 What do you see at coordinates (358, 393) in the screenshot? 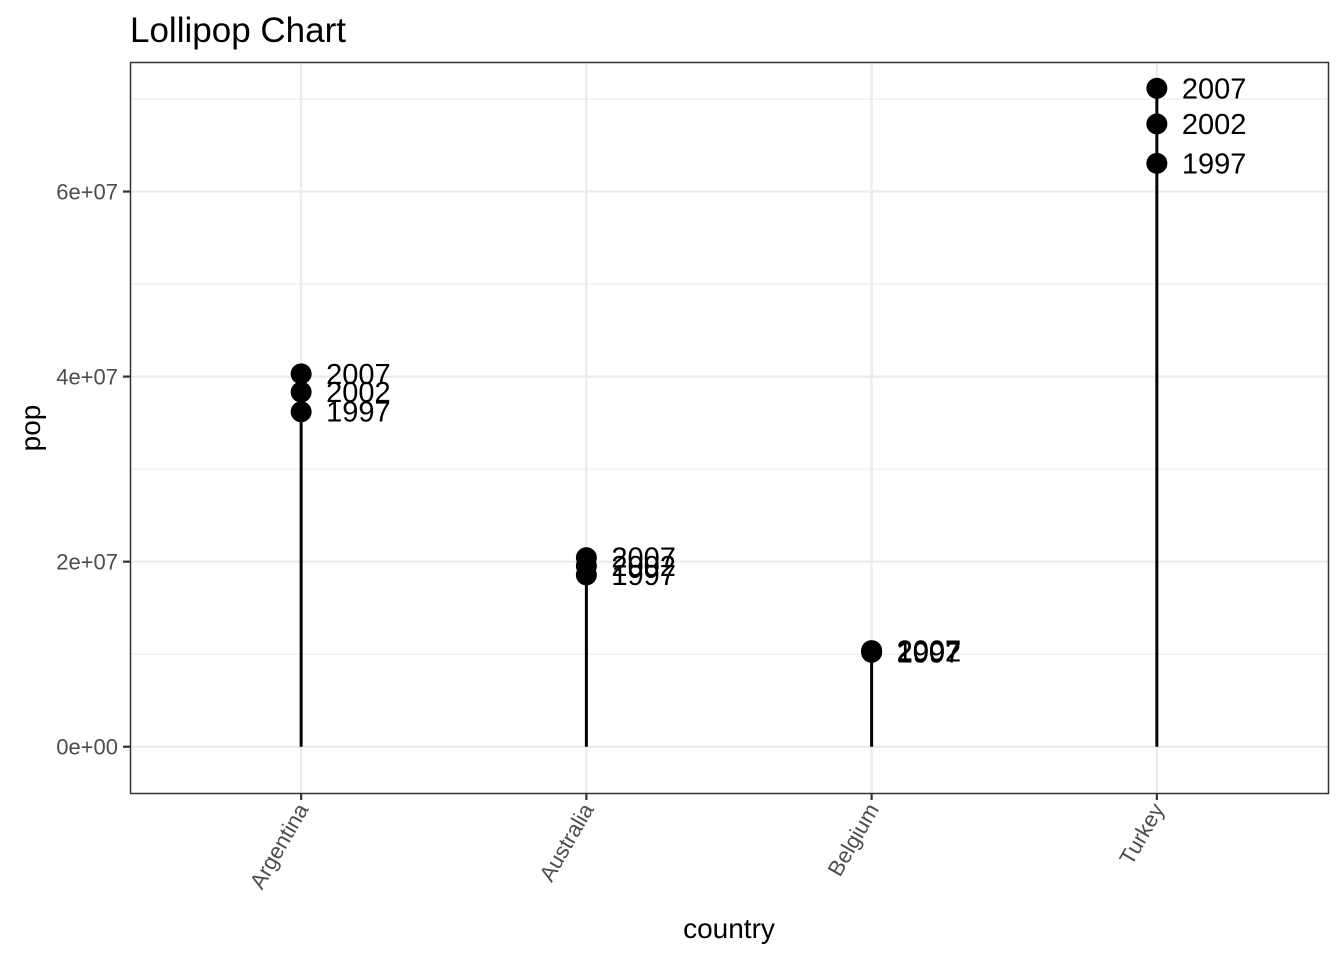
I see `point-label-argentina-2002: 2002` at bounding box center [358, 393].